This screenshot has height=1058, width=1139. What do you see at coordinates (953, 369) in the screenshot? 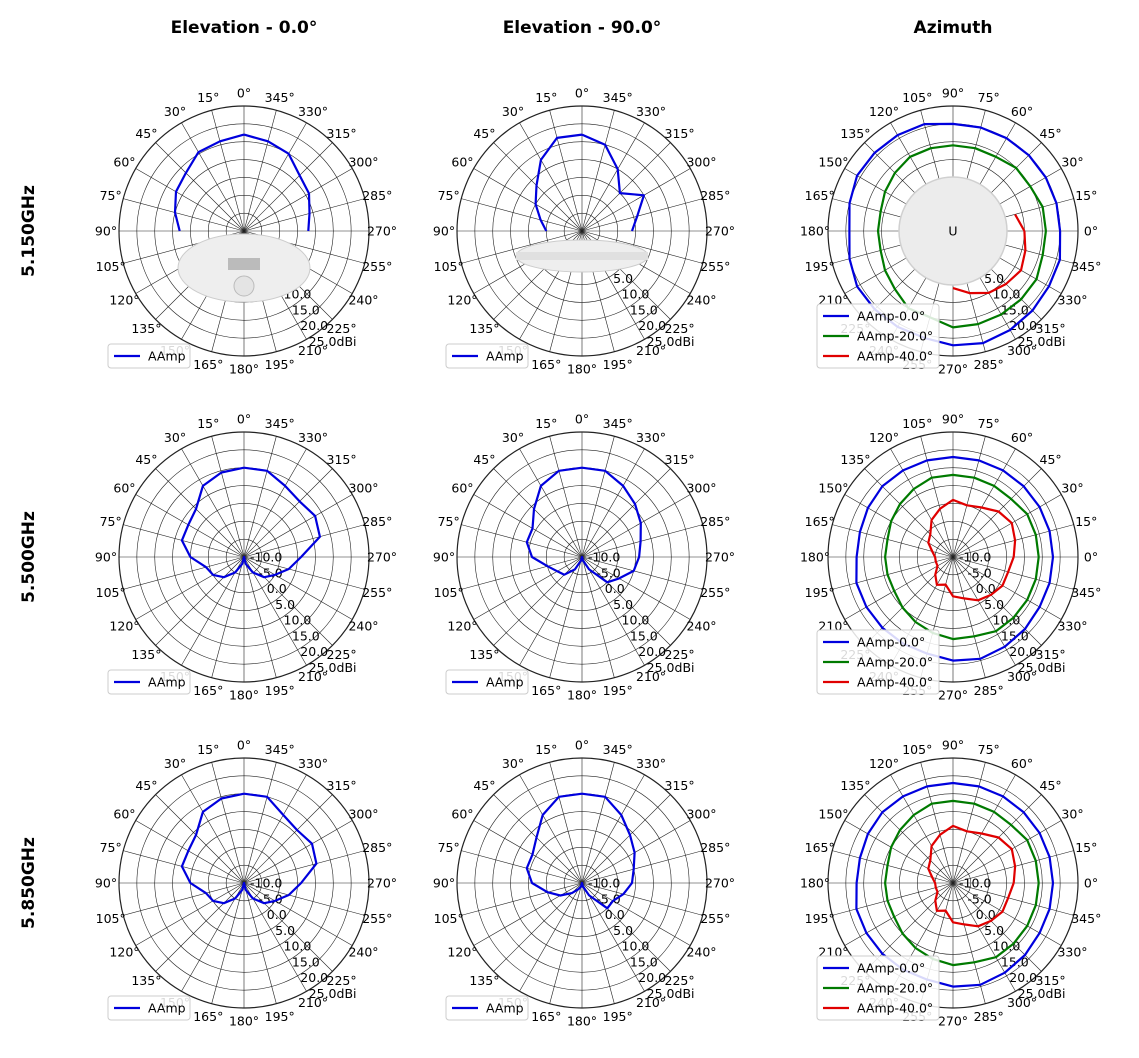
I see `angle-tick-label: 270°` at bounding box center [953, 369].